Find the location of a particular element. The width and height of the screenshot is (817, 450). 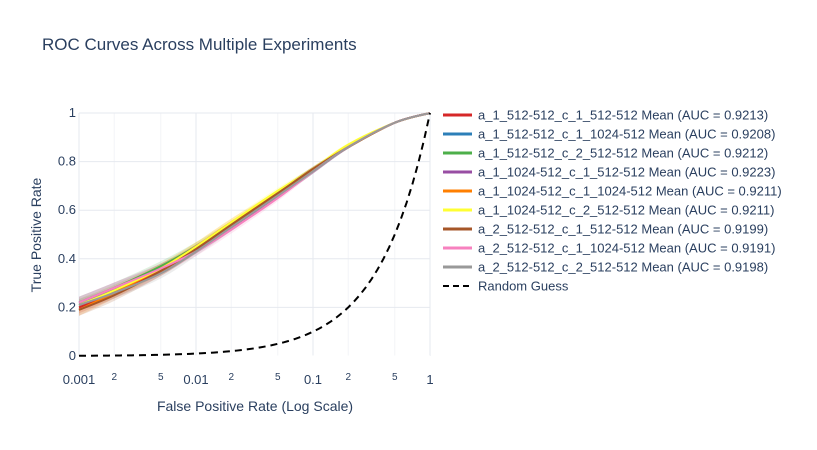

y-axis-label: True Positive Rate is located at coordinates (36, 234).